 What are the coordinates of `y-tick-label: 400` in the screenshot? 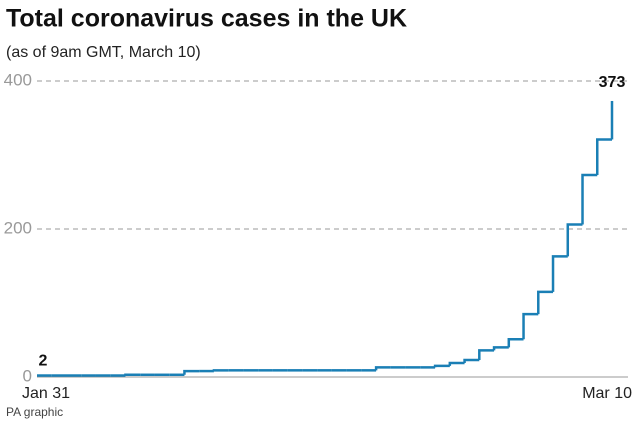 It's located at (18, 79).